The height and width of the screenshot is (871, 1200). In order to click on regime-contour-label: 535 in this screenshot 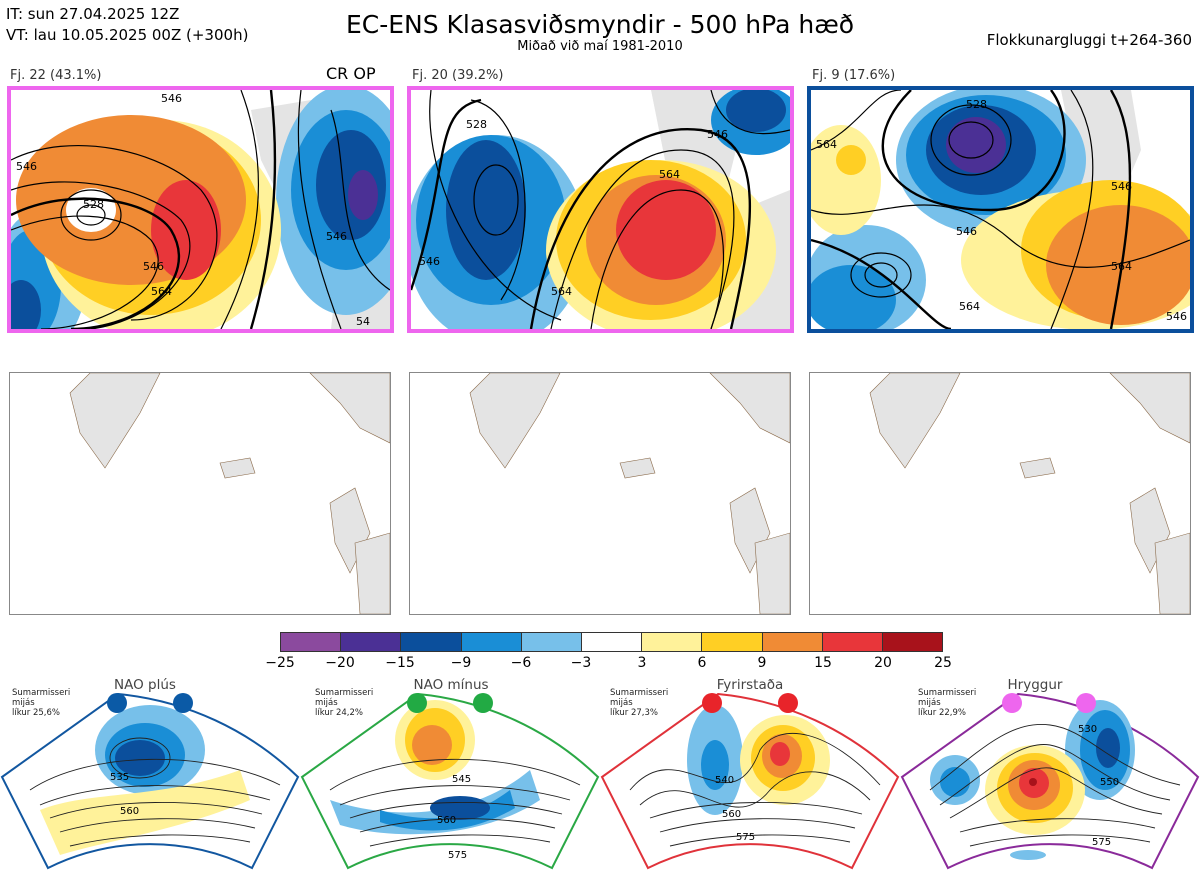, I will do `click(119, 777)`.